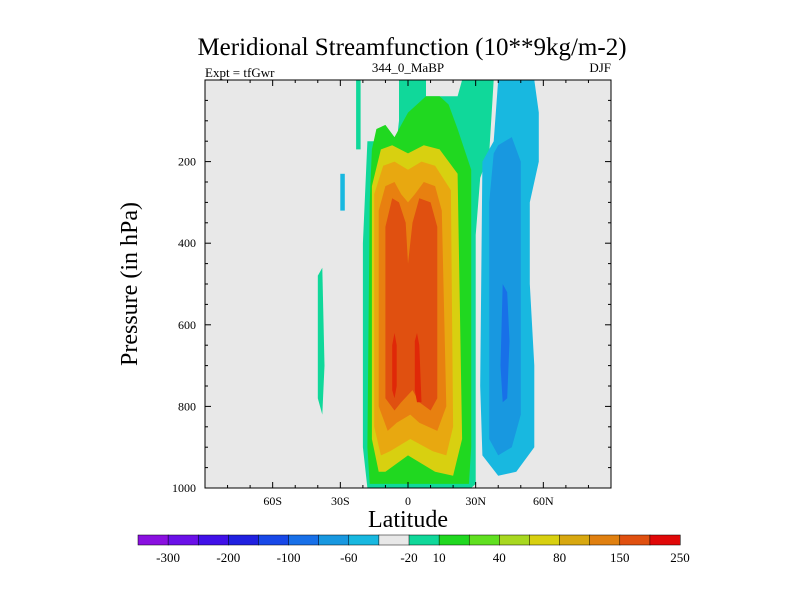 This screenshot has width=800, height=600. I want to click on colorbar-label: 80, so click(559, 557).